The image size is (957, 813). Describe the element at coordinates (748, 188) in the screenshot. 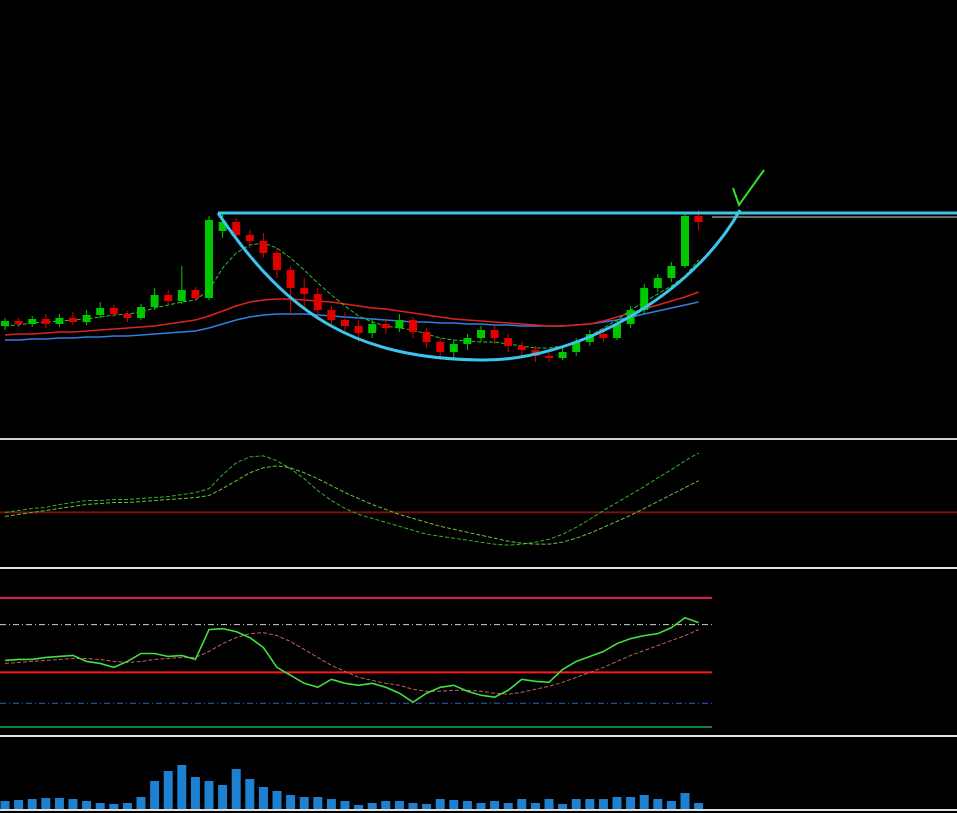

I see `check-mark` at that location.